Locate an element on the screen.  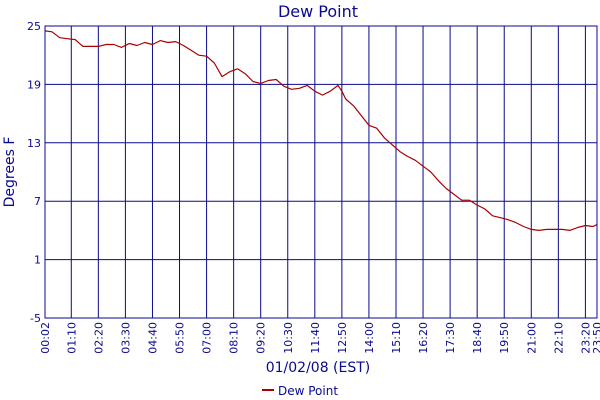
x-axis-label: 01/02/08 (EST) is located at coordinates (318, 368).